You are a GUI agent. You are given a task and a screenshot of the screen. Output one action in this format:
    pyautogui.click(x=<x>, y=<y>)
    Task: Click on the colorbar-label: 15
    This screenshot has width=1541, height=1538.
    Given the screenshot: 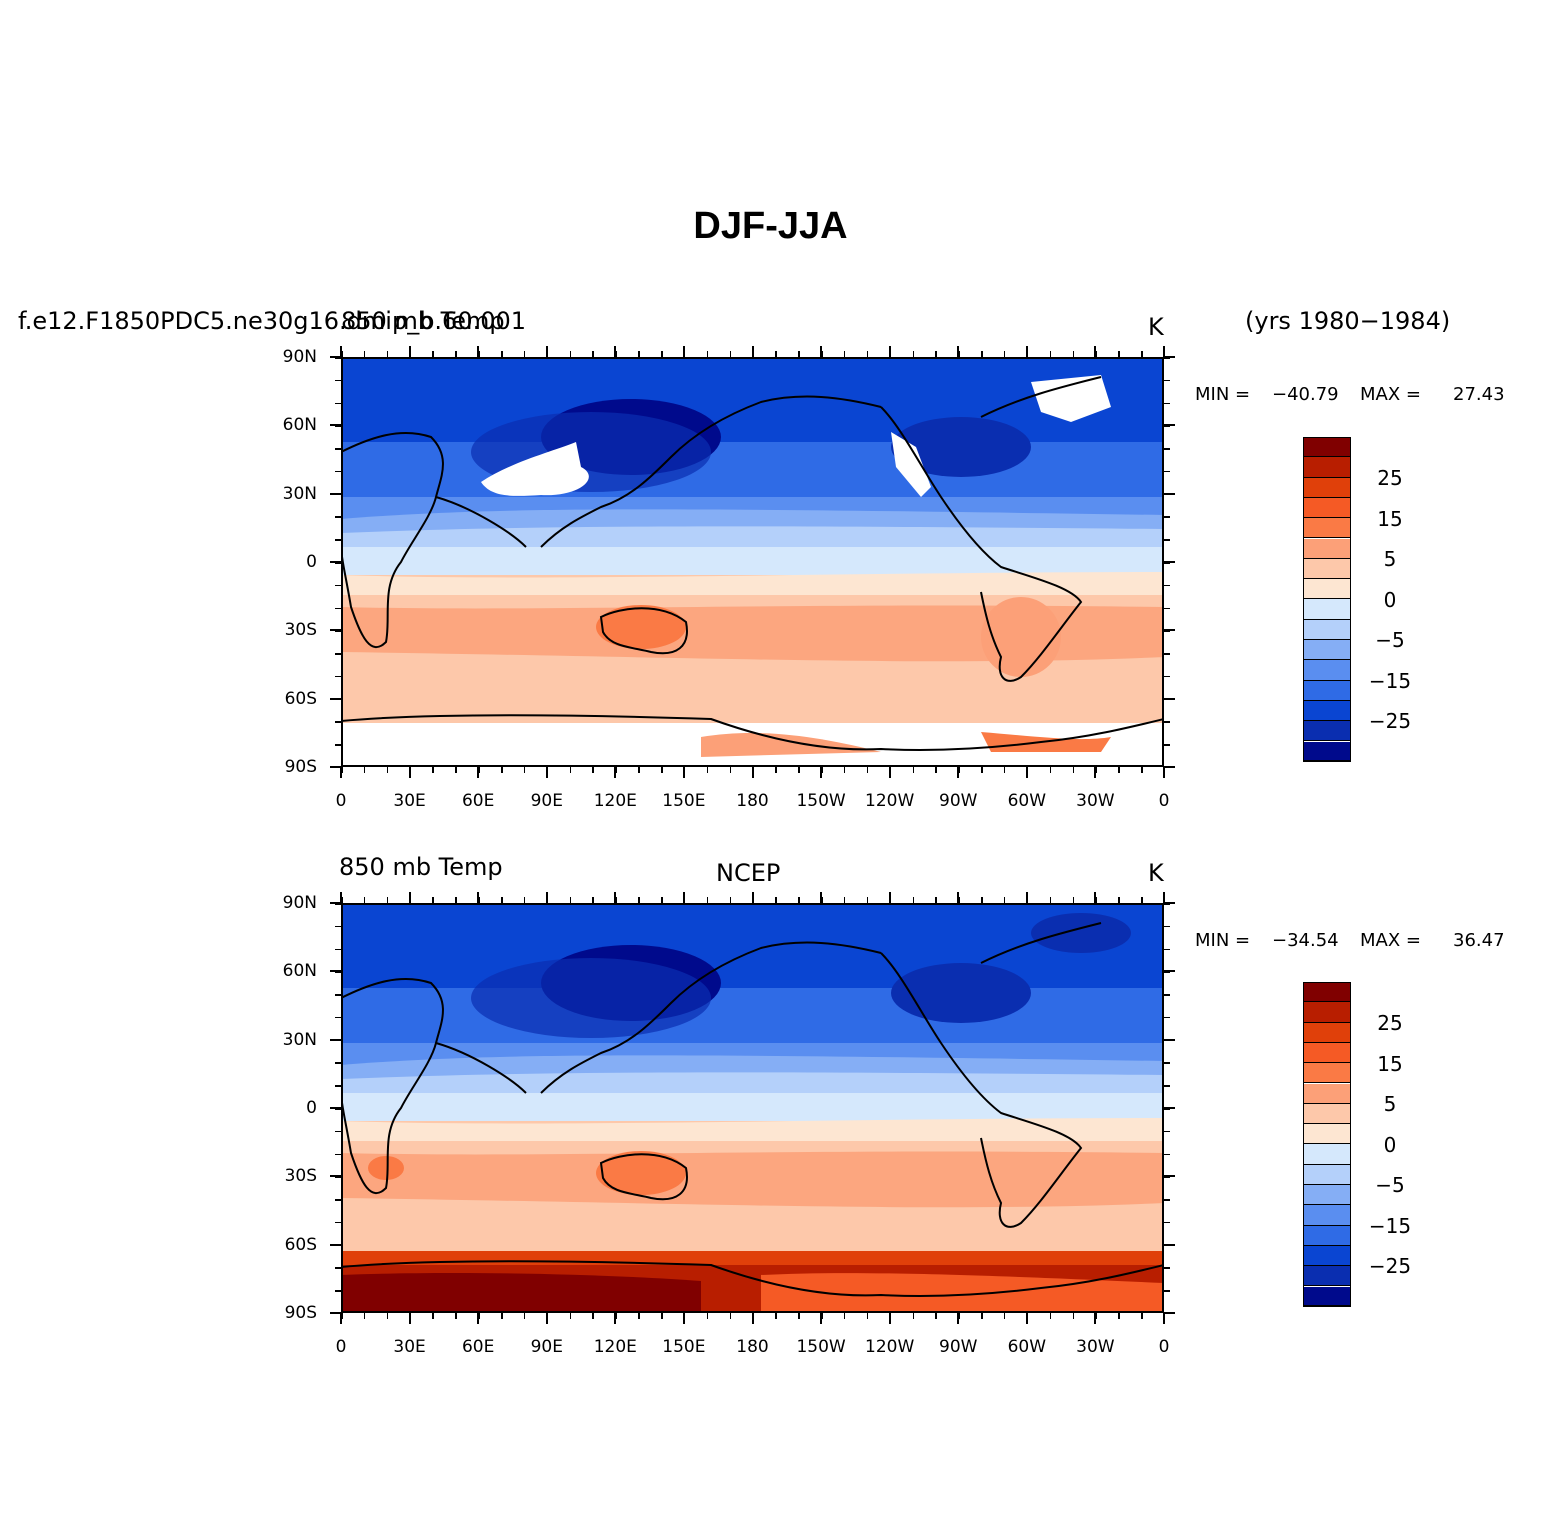 What is the action you would take?
    pyautogui.click(x=1390, y=1064)
    